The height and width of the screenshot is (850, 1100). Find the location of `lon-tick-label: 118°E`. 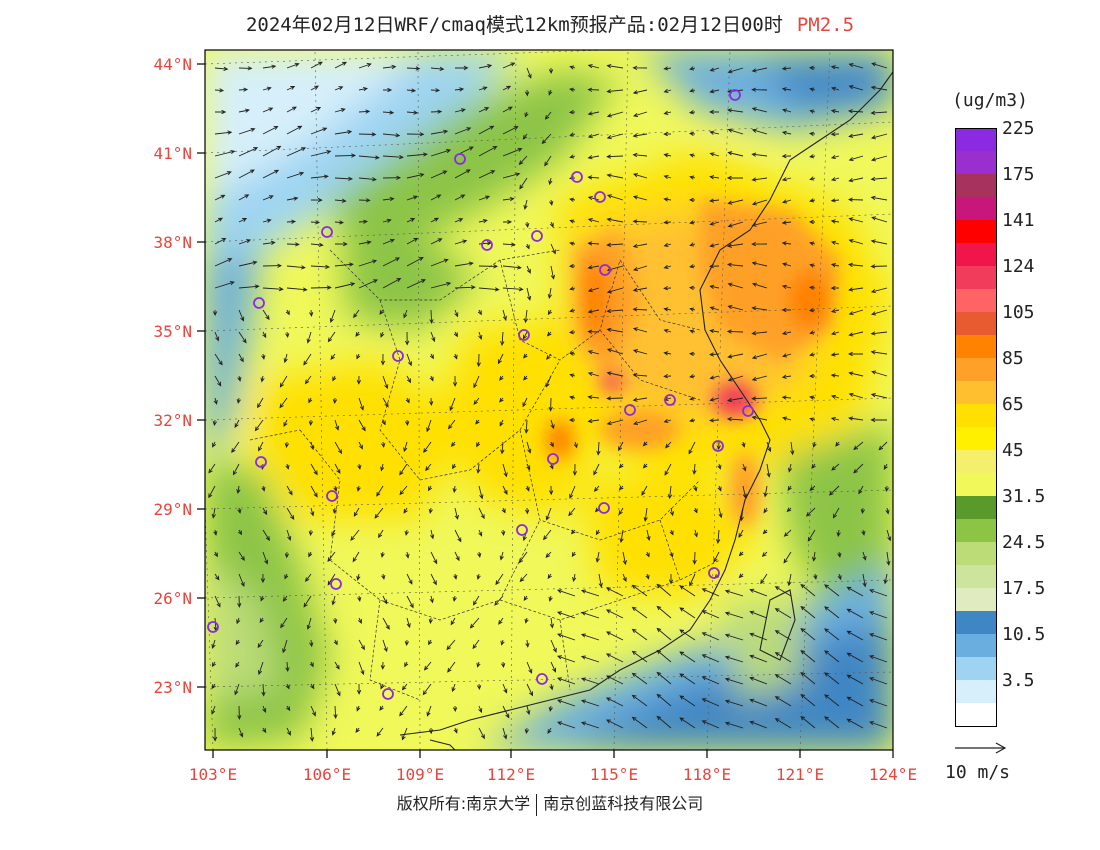

lon-tick-label: 118°E is located at coordinates (707, 774).